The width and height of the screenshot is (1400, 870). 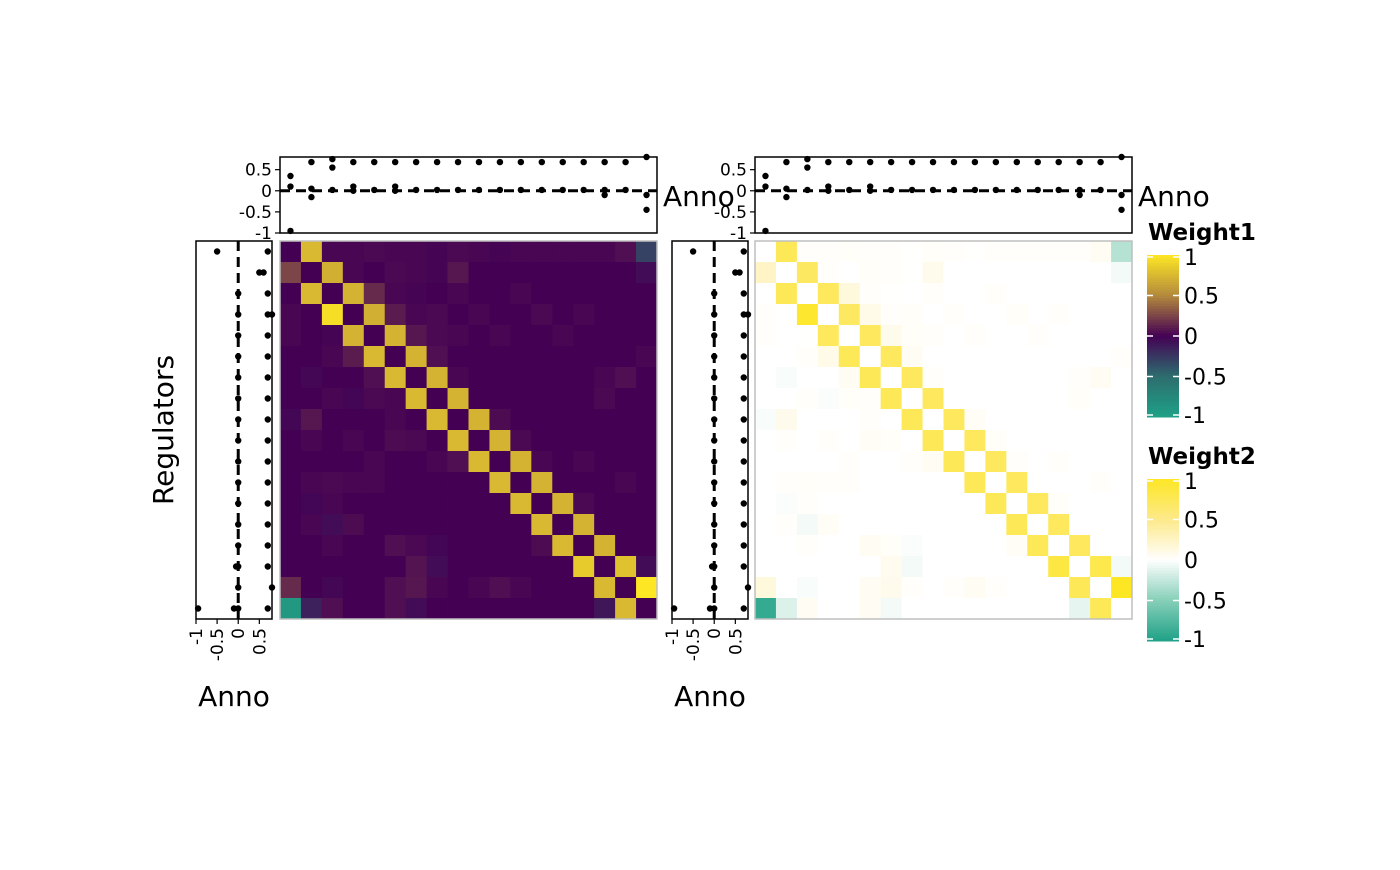 What do you see at coordinates (1201, 297) in the screenshot?
I see `legend-tick-label: 0.5` at bounding box center [1201, 297].